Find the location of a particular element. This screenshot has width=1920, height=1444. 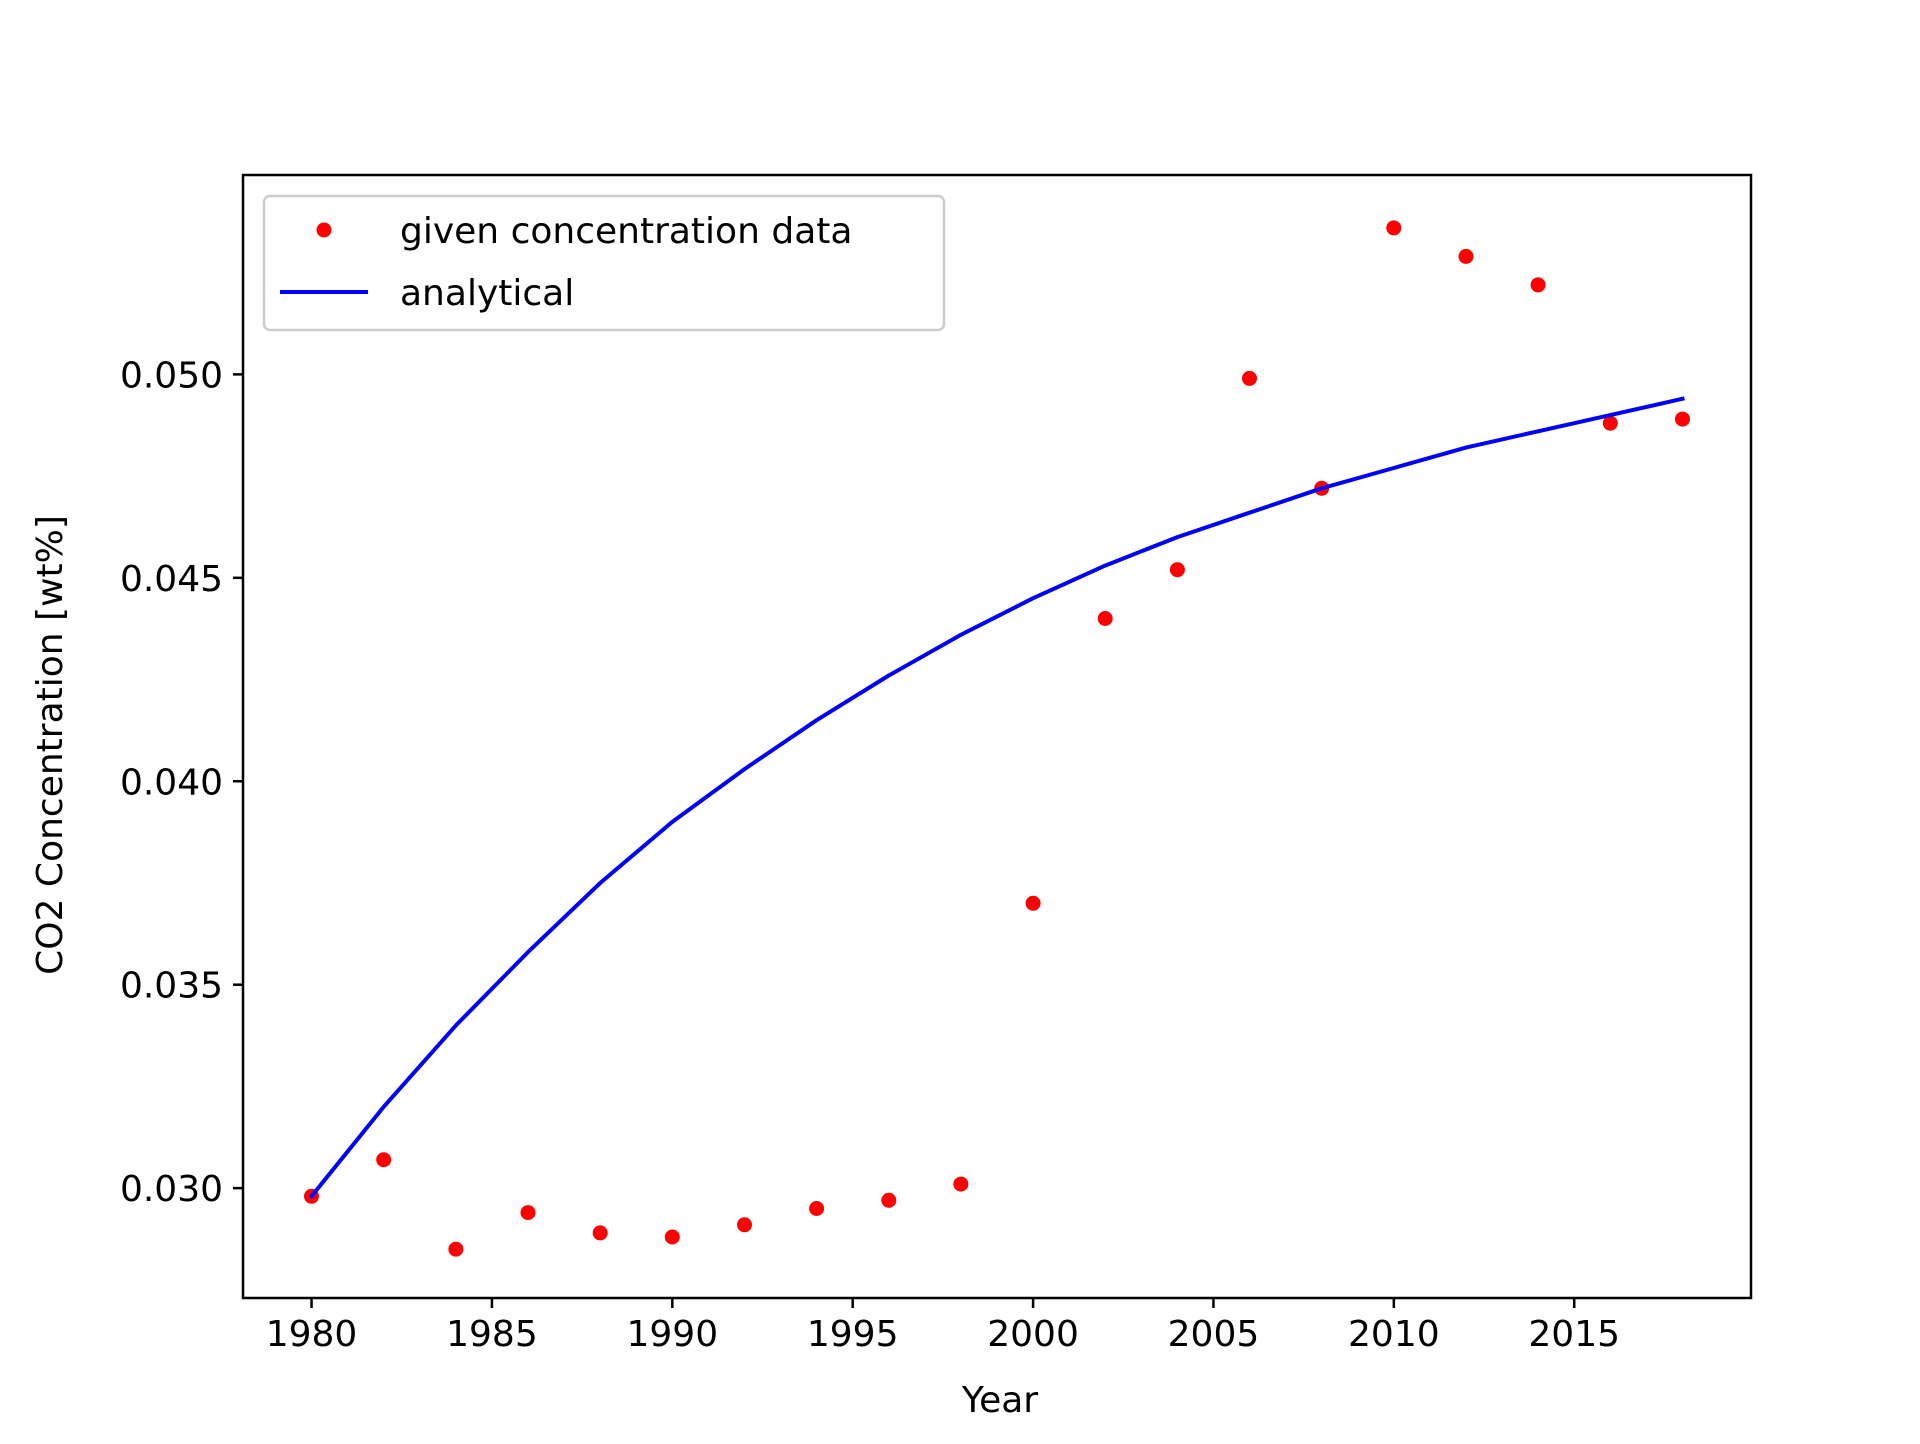

x-tick-label: 2005 is located at coordinates (1214, 1334).